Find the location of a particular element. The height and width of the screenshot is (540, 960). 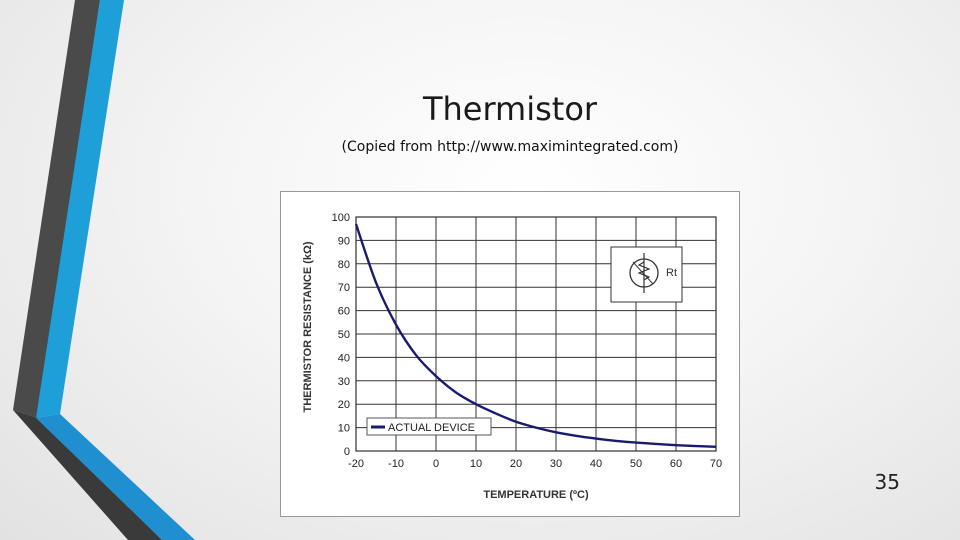

x-tick-label: 40 is located at coordinates (596, 464).